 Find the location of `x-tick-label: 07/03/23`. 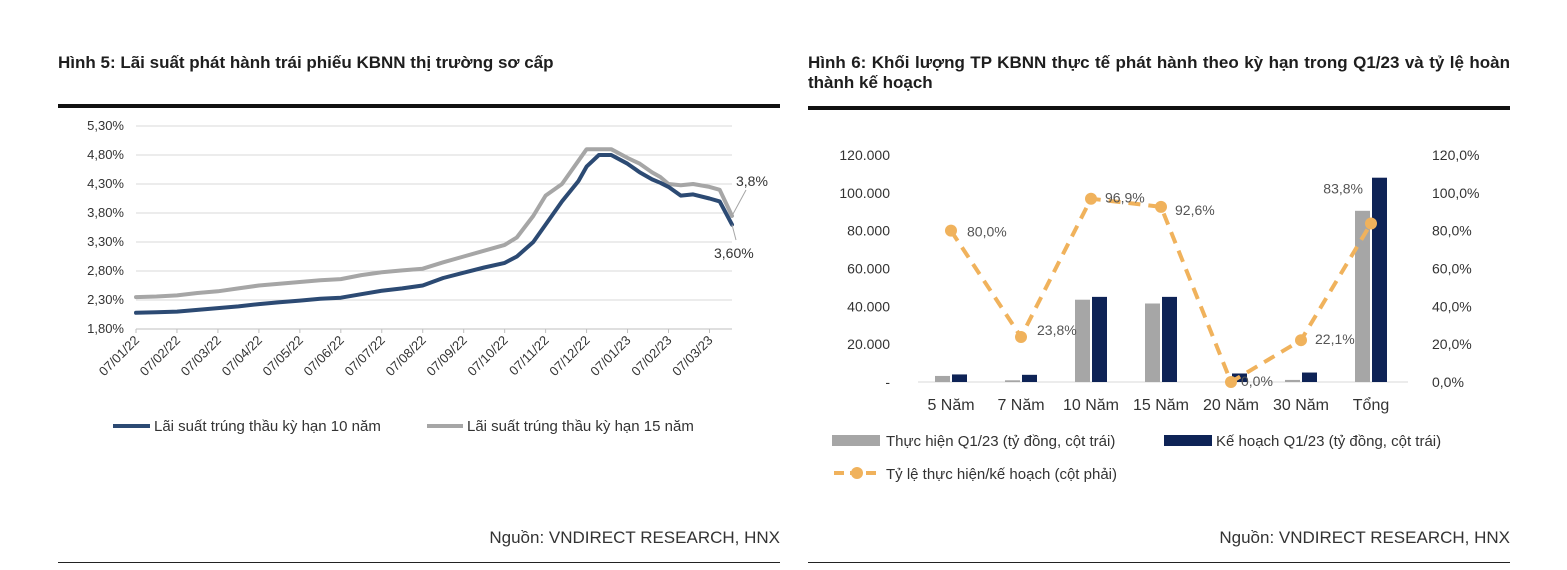

x-tick-label: 07/03/23 is located at coordinates (692, 356).